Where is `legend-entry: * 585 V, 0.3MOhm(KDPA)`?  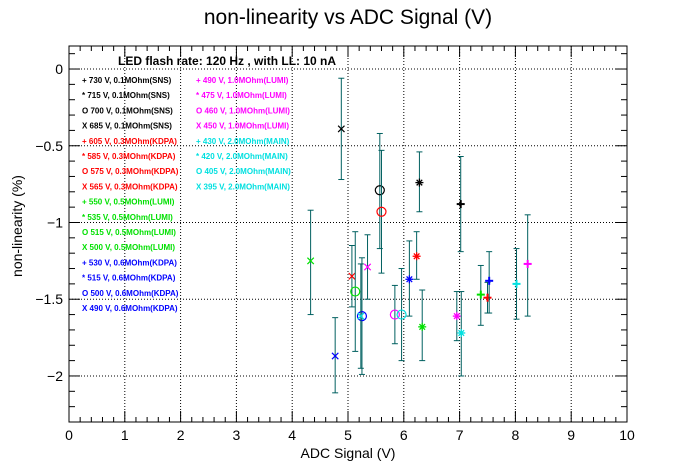
legend-entry: * 585 V, 0.3MOhm(KDPA) is located at coordinates (129, 156).